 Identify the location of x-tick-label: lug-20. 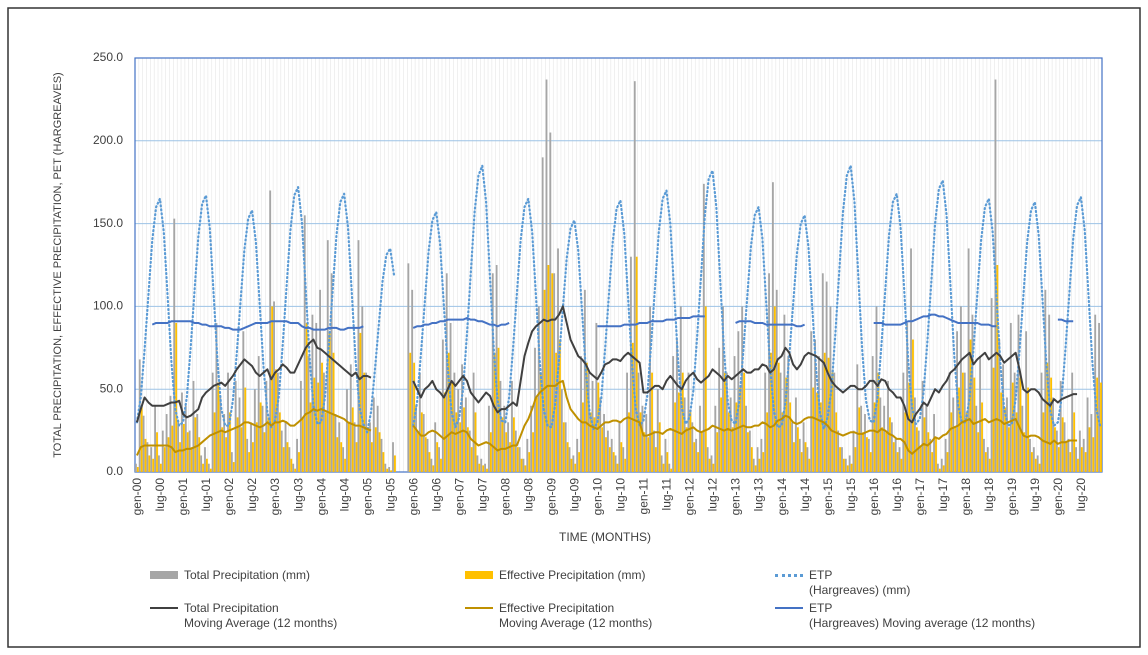
(1081, 495).